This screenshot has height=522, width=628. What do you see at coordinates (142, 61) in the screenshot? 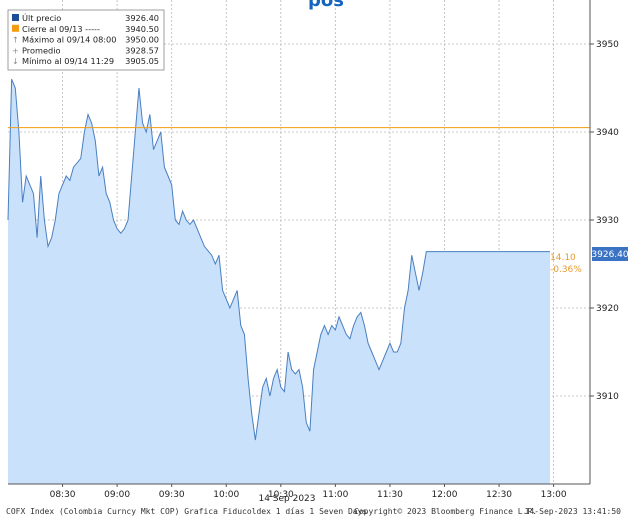
I see `legend-value: 3905.05` at bounding box center [142, 61].